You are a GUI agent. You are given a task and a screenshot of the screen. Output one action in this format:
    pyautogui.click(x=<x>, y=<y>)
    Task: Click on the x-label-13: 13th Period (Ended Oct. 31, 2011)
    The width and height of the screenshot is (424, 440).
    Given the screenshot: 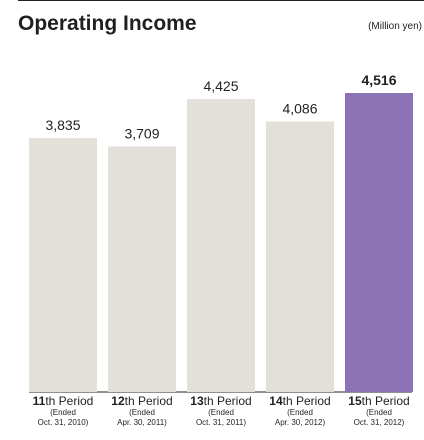 What is the action you would take?
    pyautogui.click(x=221, y=411)
    